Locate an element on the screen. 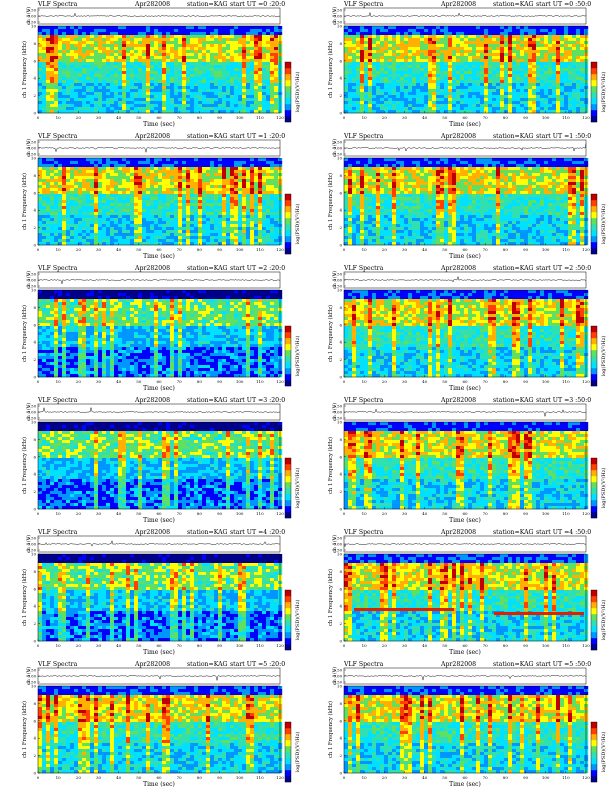  x-tick-label: 120 is located at coordinates (586, 645).